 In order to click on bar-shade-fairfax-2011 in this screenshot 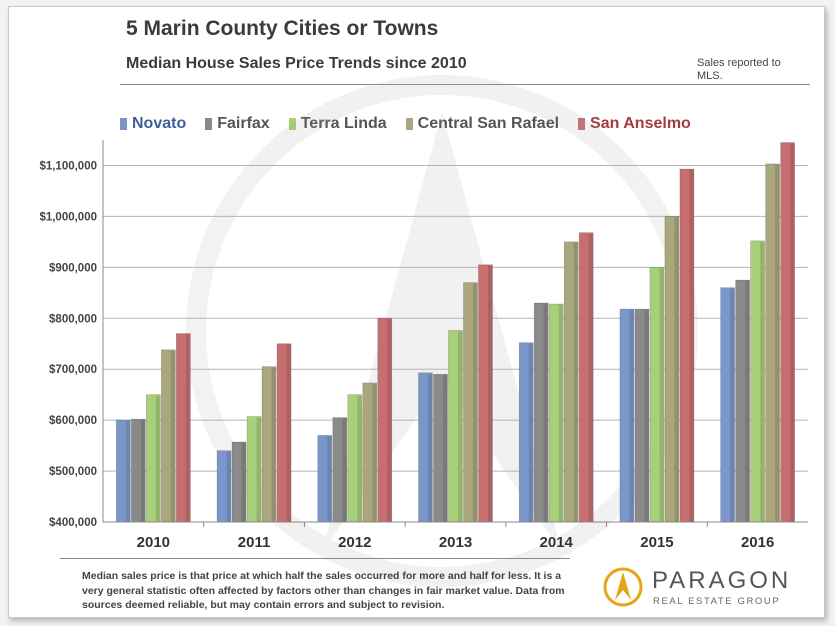, I will do `click(243, 482)`.